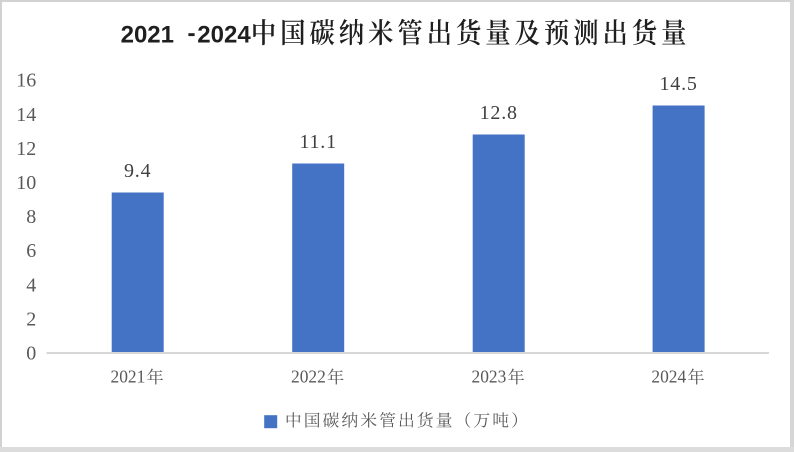 This screenshot has width=794, height=452. What do you see at coordinates (26, 81) in the screenshot?
I see `svg-text: 16` at bounding box center [26, 81].